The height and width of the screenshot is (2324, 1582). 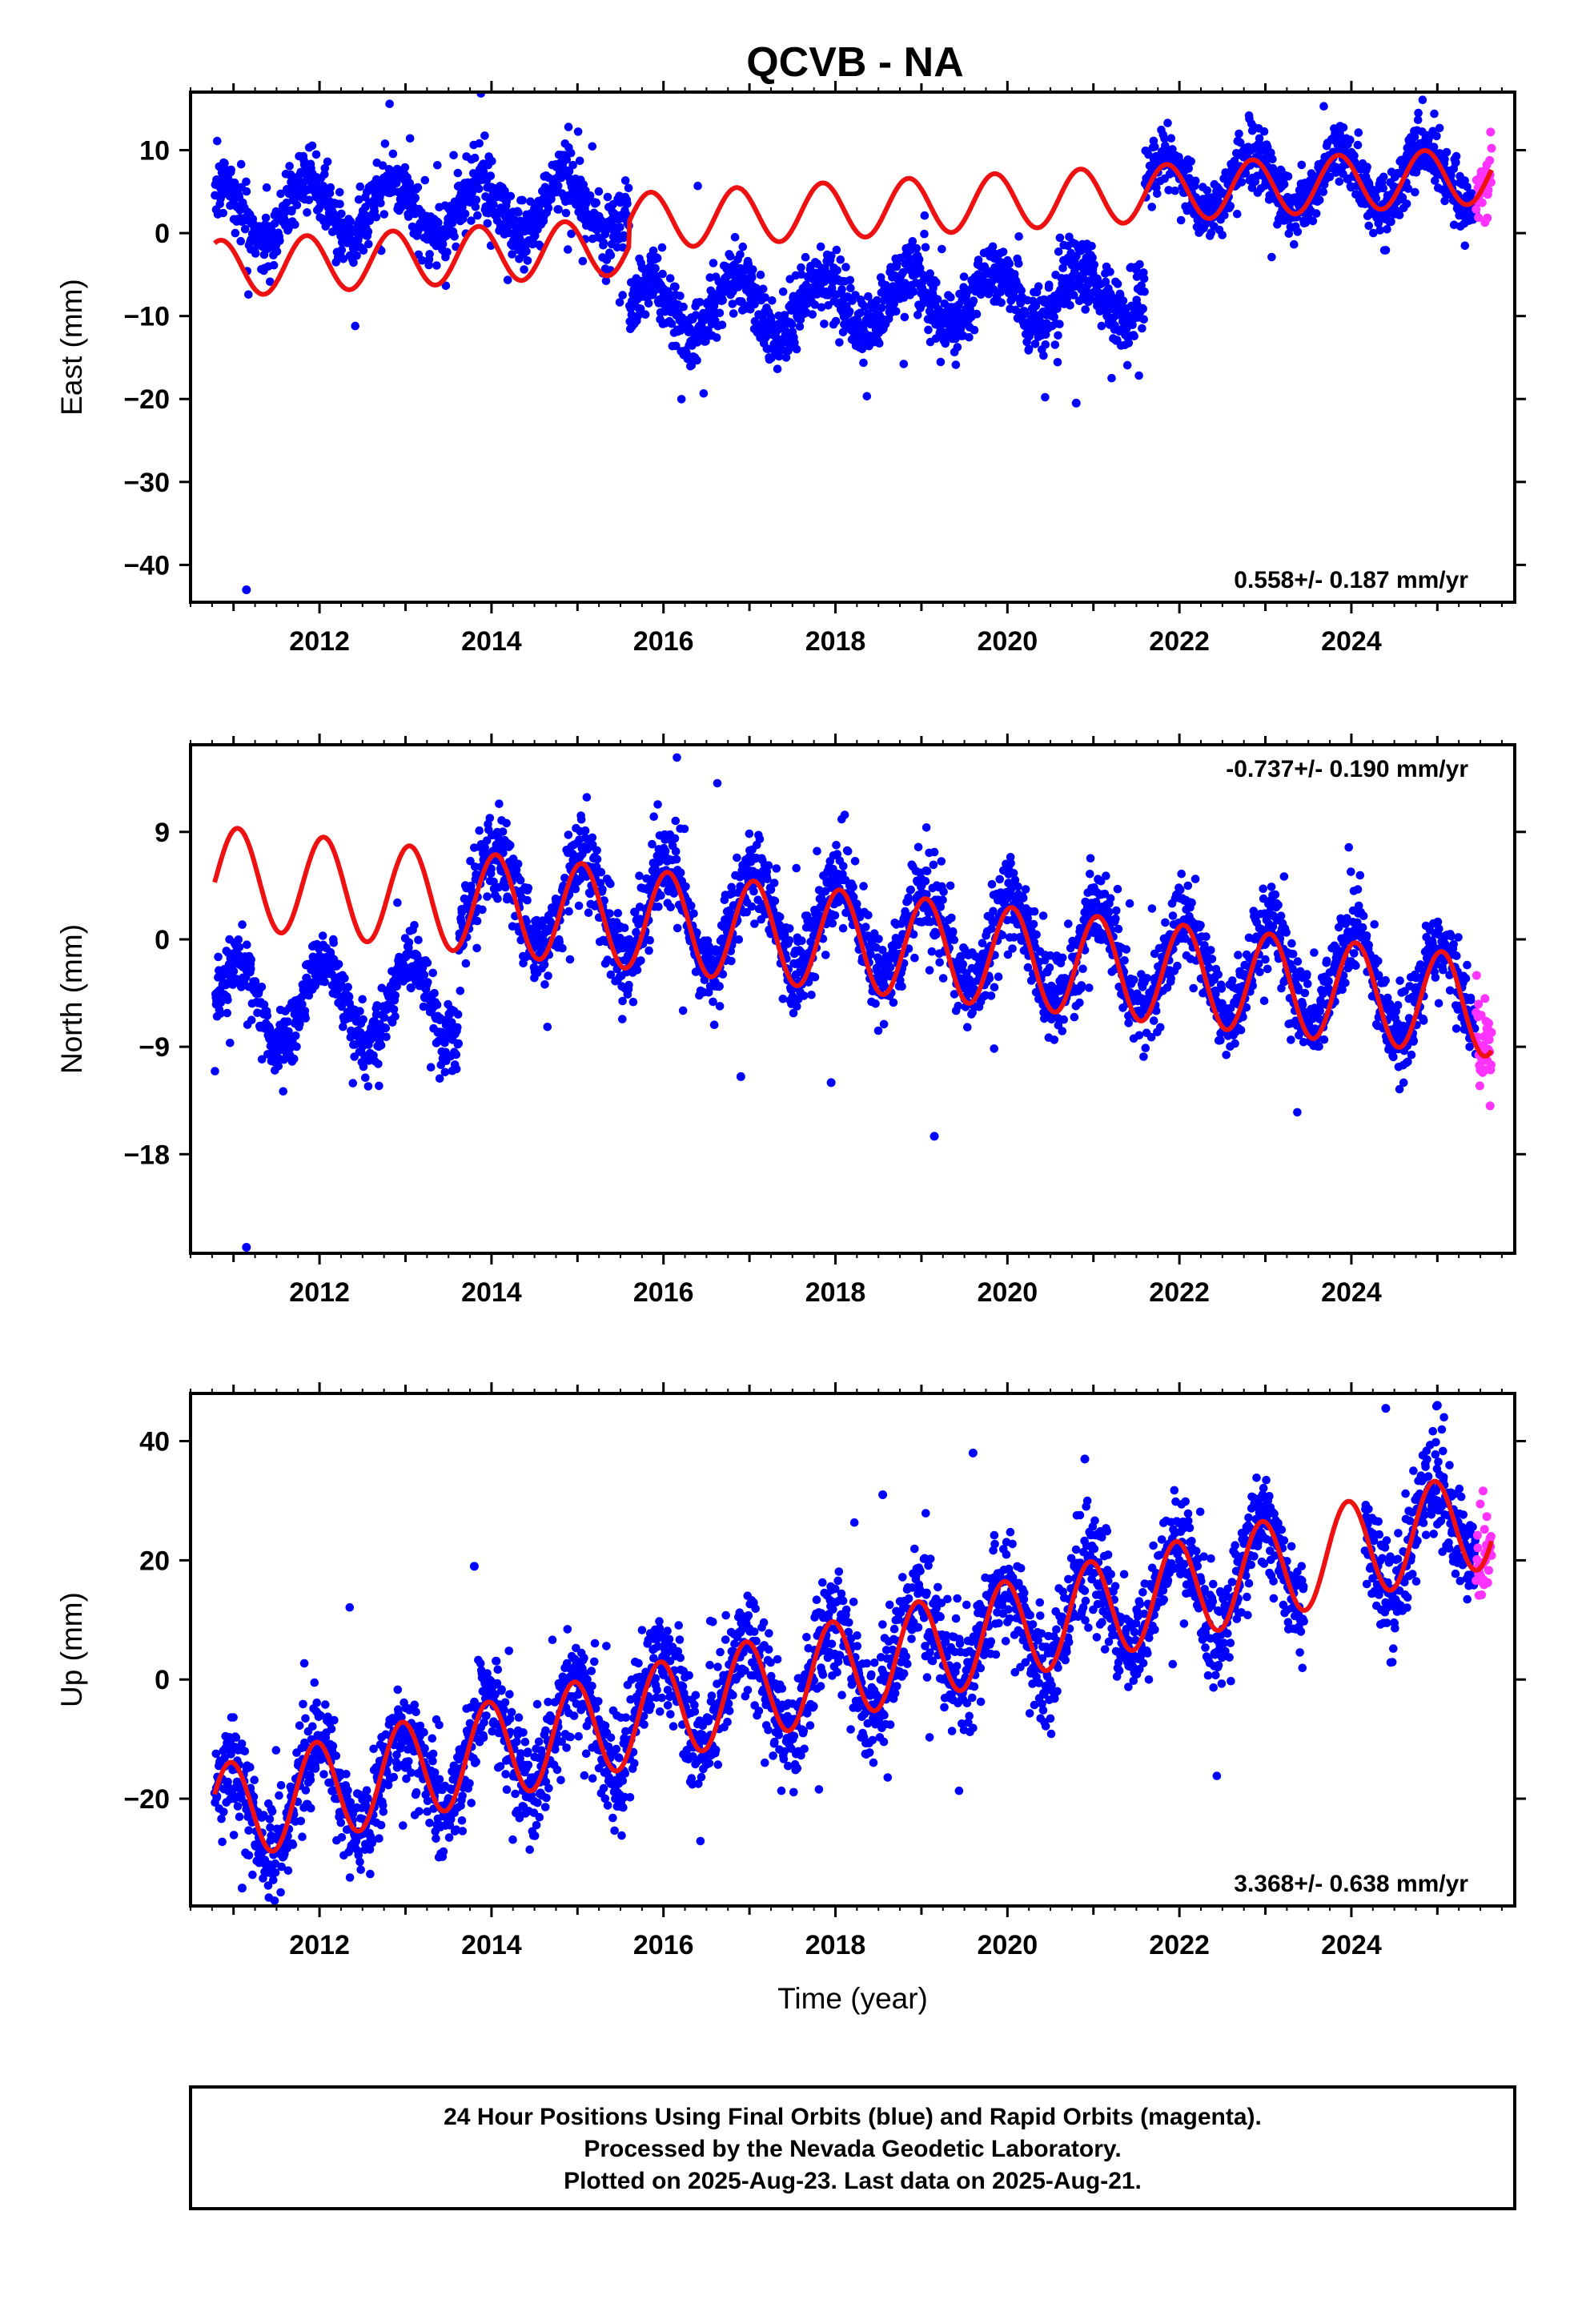 What do you see at coordinates (853, 222) in the screenshot?
I see `east-model-curve` at bounding box center [853, 222].